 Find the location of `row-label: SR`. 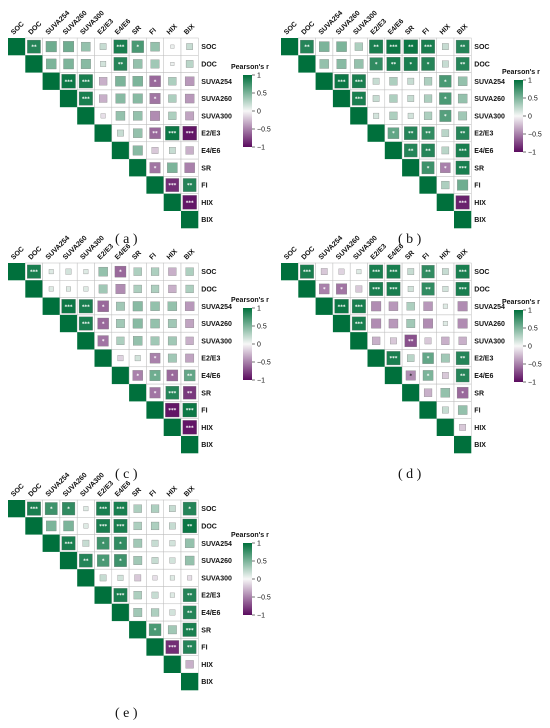

row-label: SR is located at coordinates (479, 393).